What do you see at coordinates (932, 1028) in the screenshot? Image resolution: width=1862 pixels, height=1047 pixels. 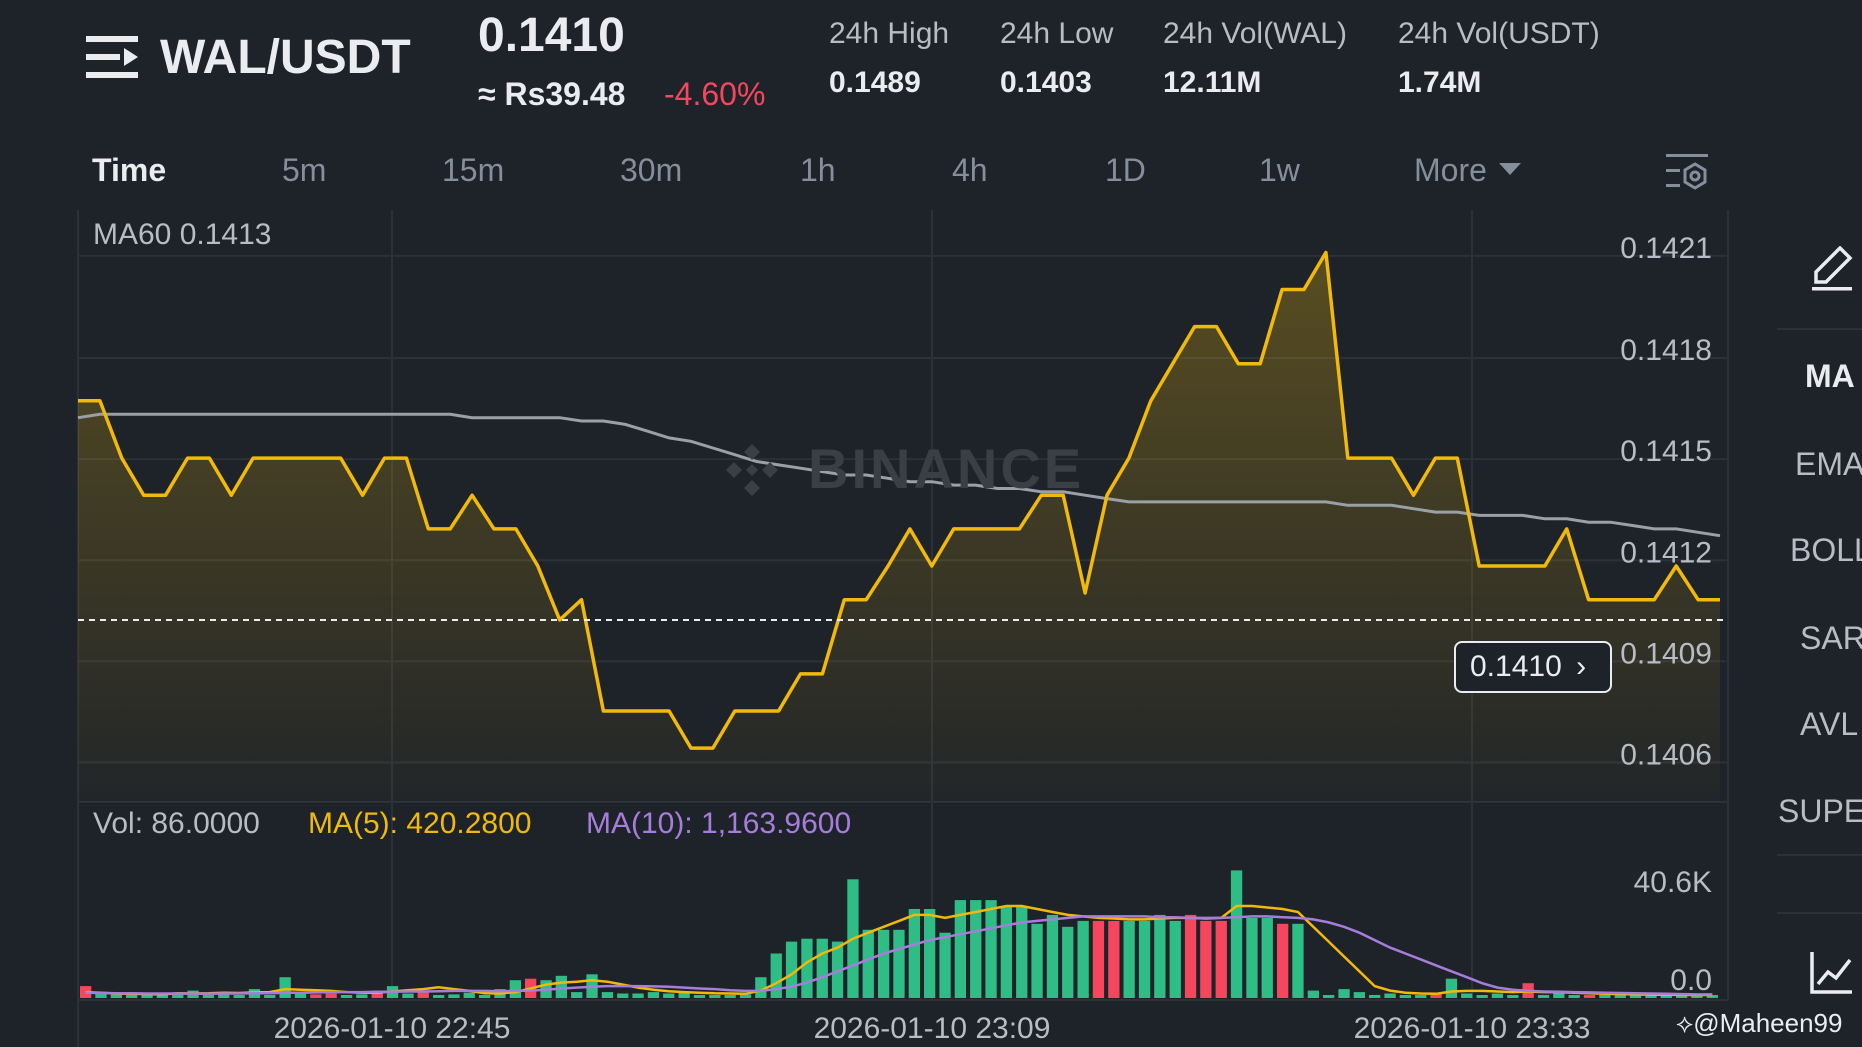 I see `x-tick-label: 2026-01-10 23:09` at bounding box center [932, 1028].